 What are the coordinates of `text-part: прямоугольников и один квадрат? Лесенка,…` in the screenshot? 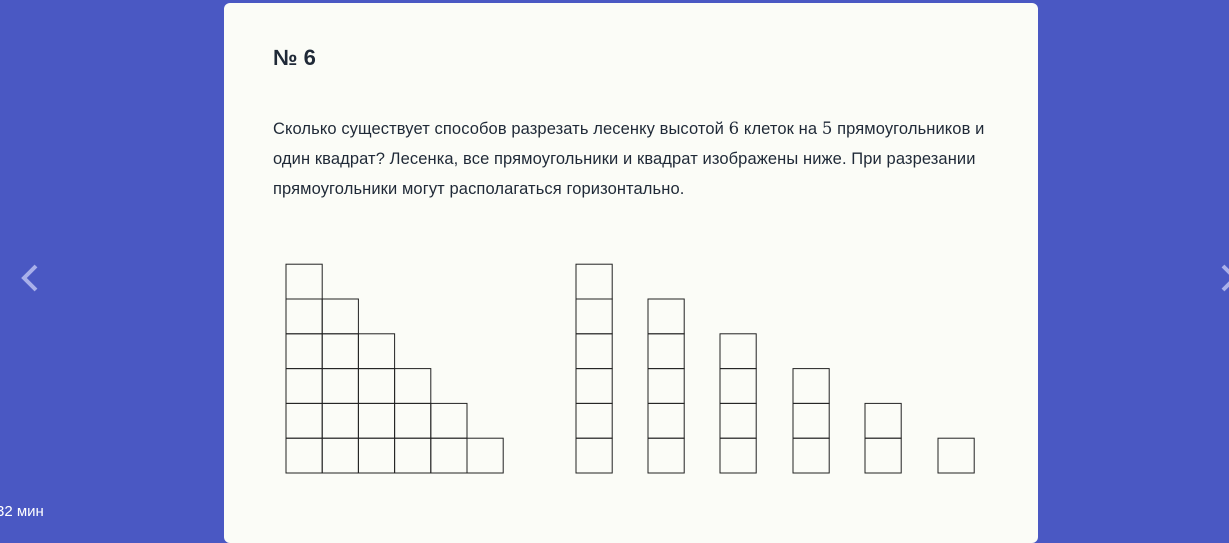 It's located at (629, 159).